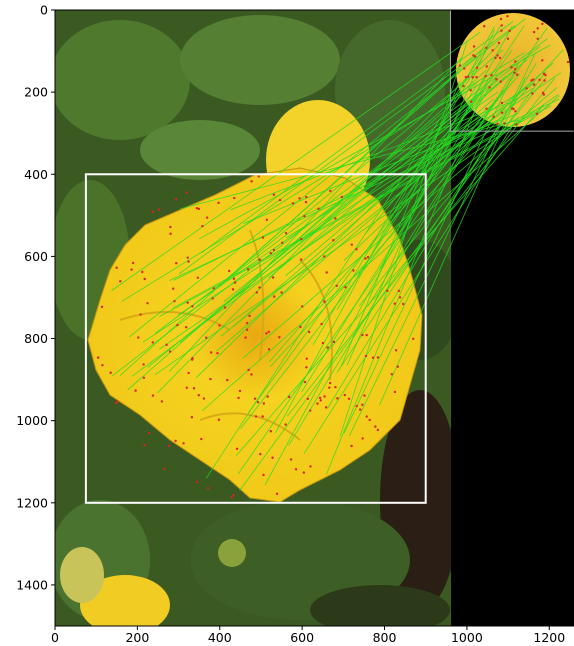 This screenshot has height=646, width=574. What do you see at coordinates (36, 174) in the screenshot?
I see `y-tick-label: 400` at bounding box center [36, 174].